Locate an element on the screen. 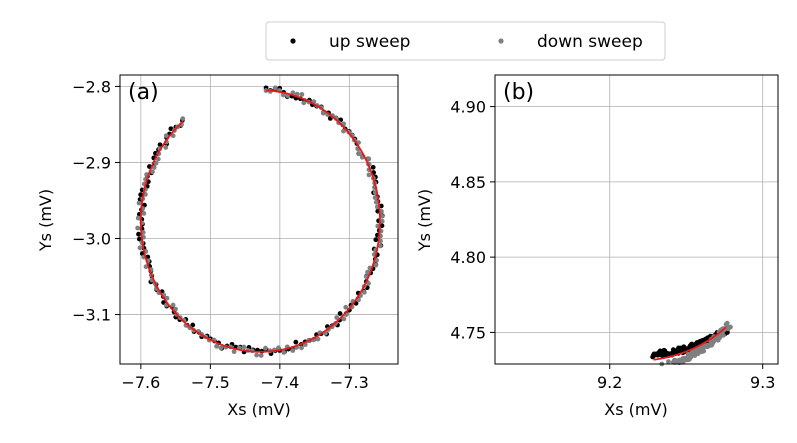  panel-b-ytick-label: 4.75 is located at coordinates (468, 332).